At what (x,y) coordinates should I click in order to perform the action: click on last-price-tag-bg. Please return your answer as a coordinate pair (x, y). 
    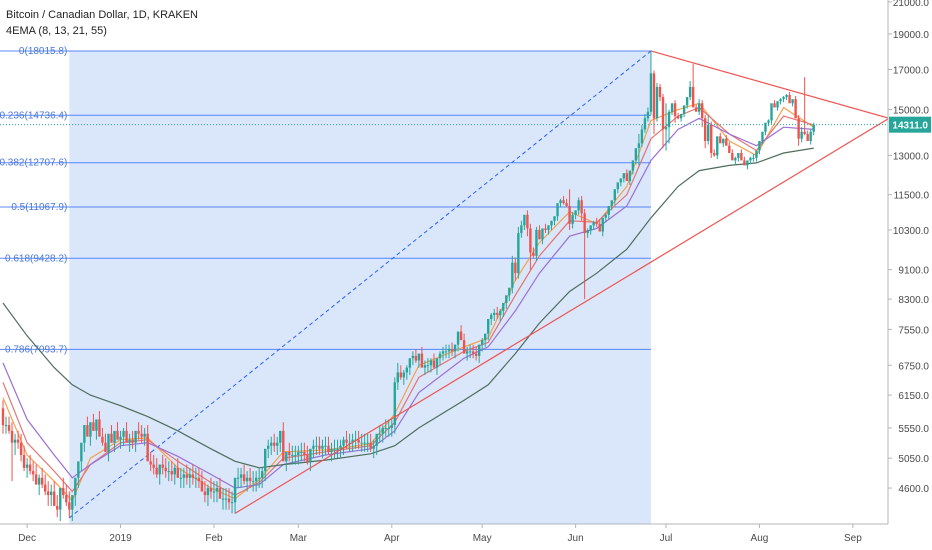
    Looking at the image, I should click on (910, 124).